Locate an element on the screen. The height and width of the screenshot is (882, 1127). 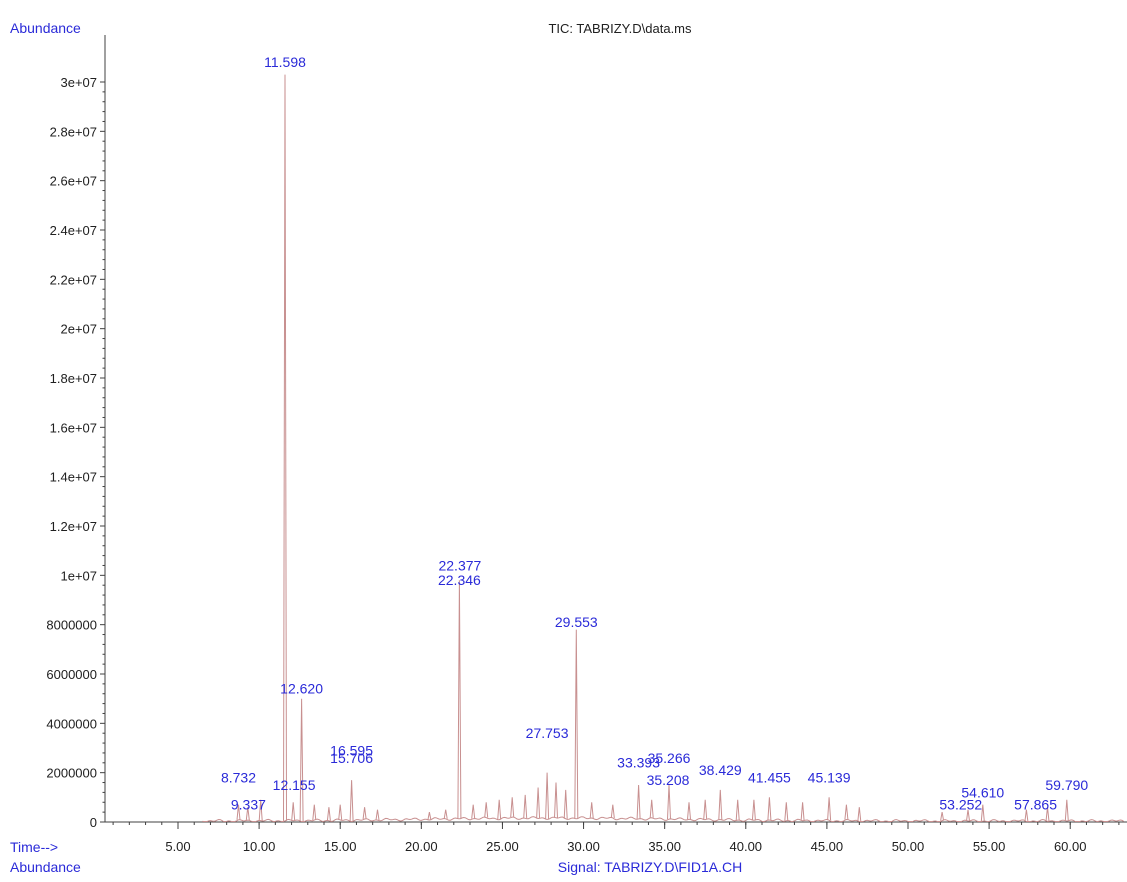
x-tick-label: 60.00 is located at coordinates (1070, 846).